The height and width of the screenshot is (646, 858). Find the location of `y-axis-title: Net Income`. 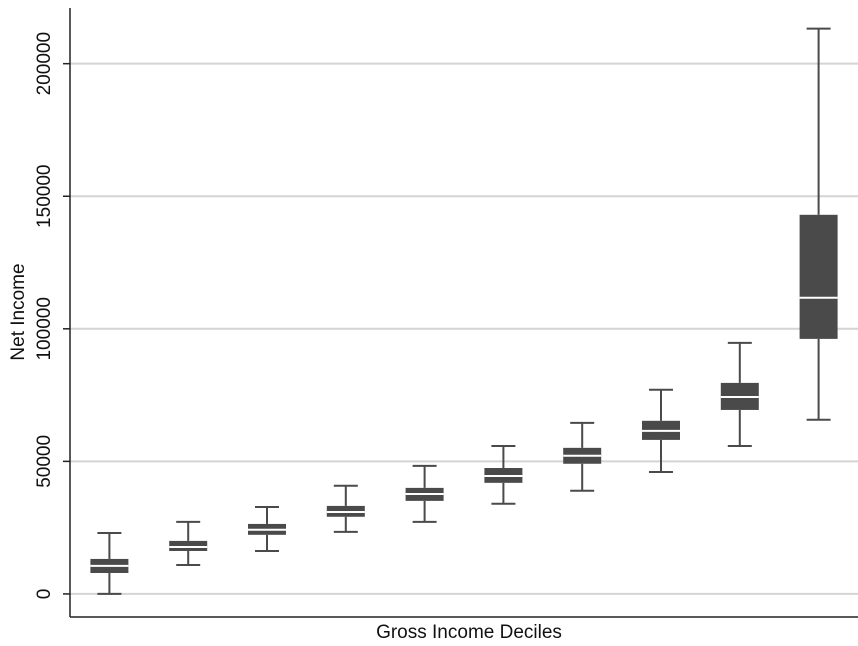

y-axis-title: Net Income is located at coordinates (18, 311).